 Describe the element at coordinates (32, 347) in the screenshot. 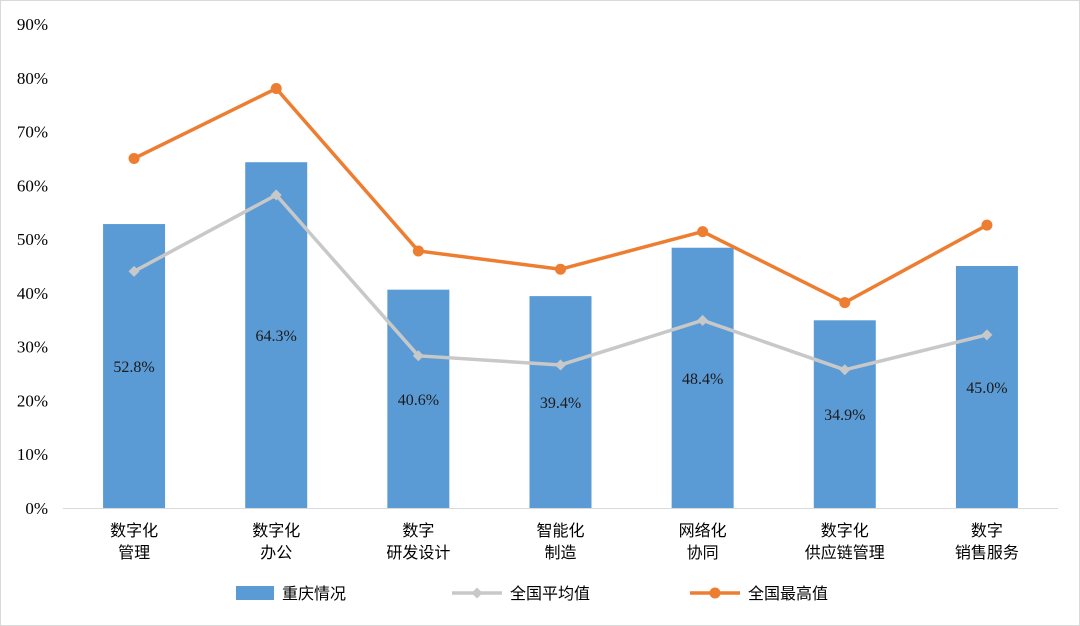

I see `y-tick-label: 30%` at that location.